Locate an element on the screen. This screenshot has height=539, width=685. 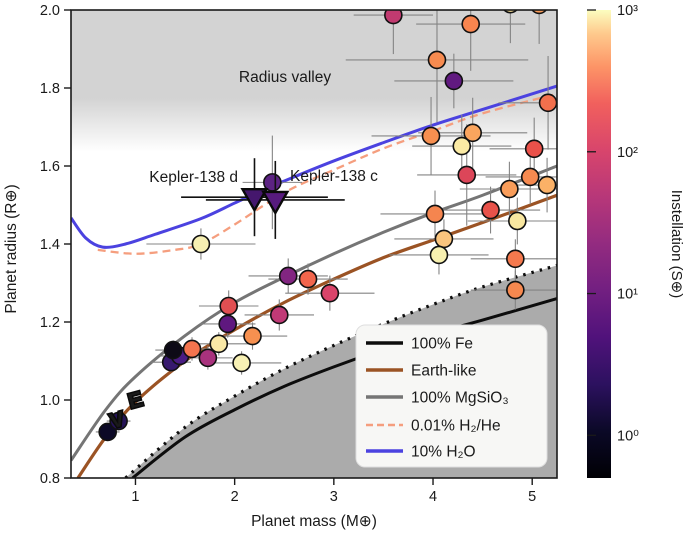
kepler-markers is located at coordinates (263, 198).